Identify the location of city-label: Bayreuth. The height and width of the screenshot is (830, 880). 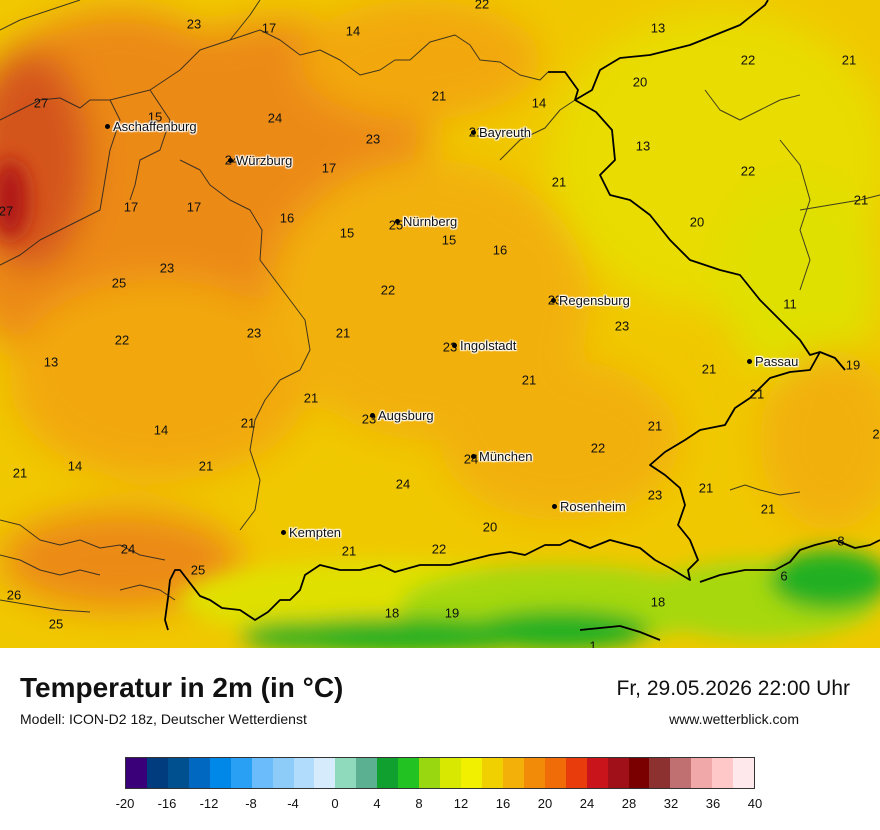
(505, 132).